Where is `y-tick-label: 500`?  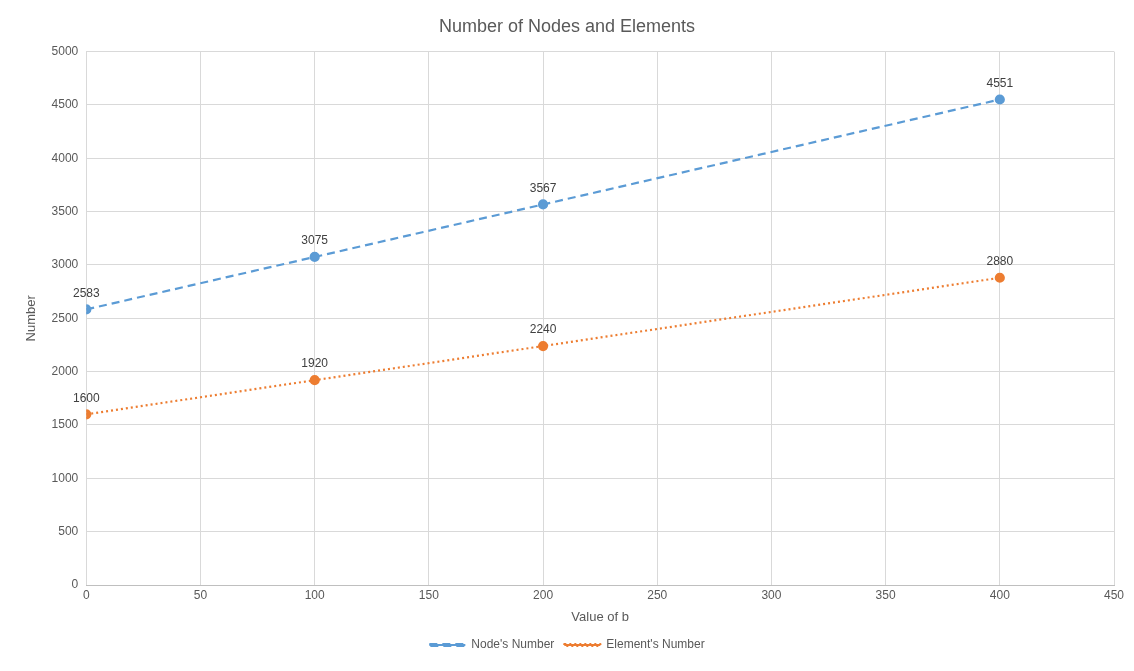 y-tick-label: 500 is located at coordinates (68, 530).